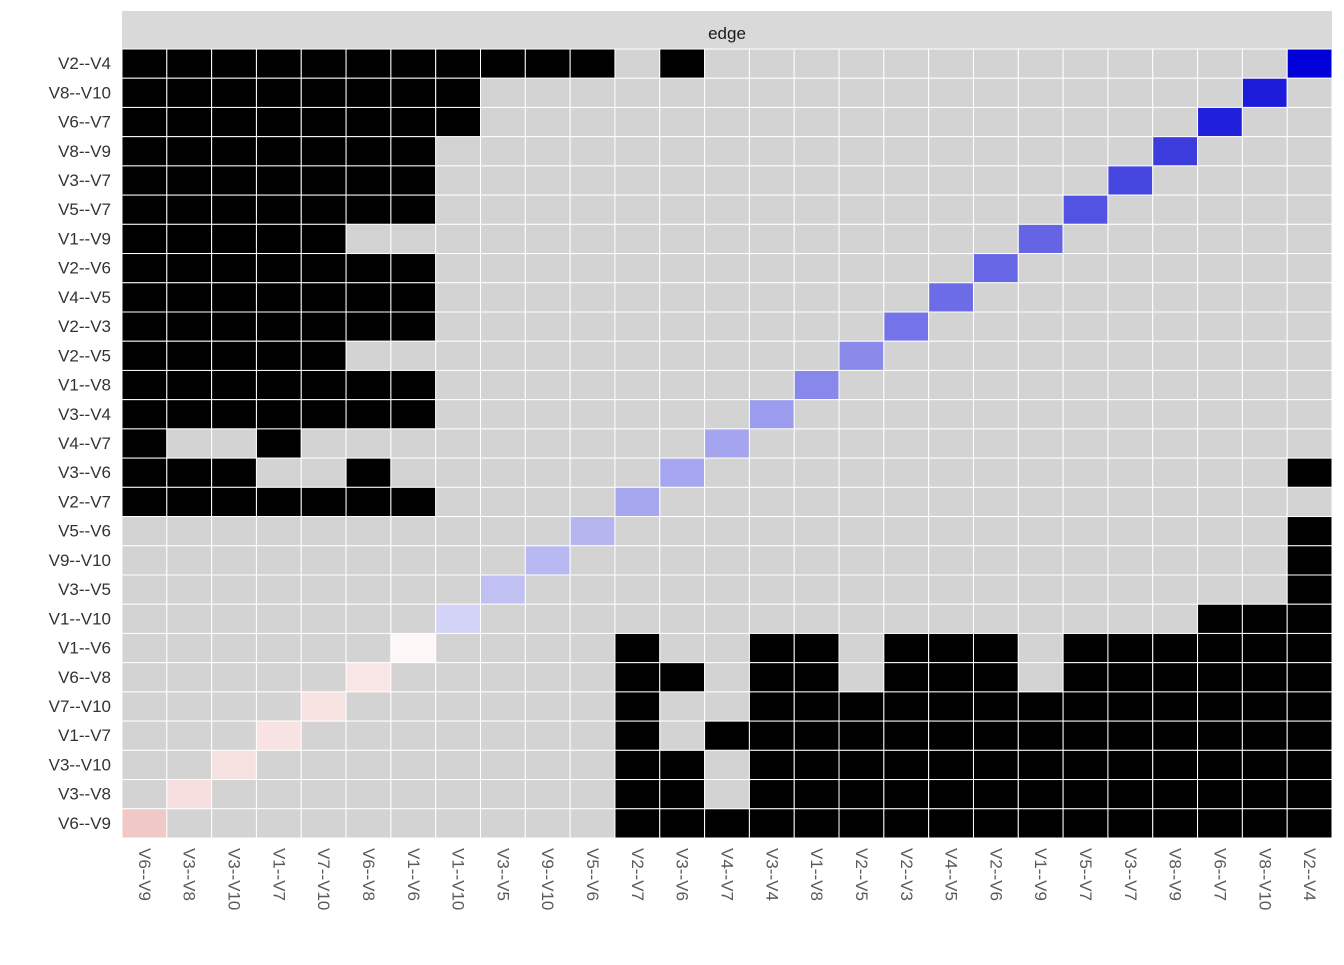  I want to click on y-tick-label: V3--V8, so click(84, 794).